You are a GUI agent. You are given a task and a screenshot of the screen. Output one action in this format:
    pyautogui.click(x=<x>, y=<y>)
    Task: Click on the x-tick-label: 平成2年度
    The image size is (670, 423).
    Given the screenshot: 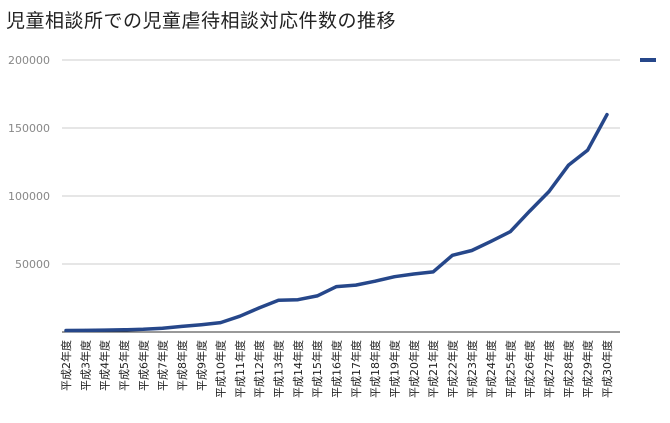 What is the action you would take?
    pyautogui.click(x=66, y=365)
    